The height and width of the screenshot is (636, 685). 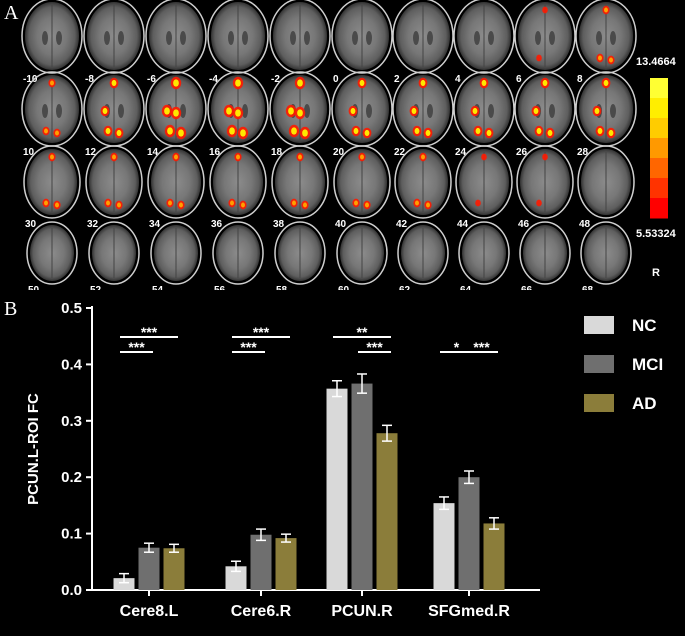 I want to click on slice-label: 34, so click(x=155, y=224).